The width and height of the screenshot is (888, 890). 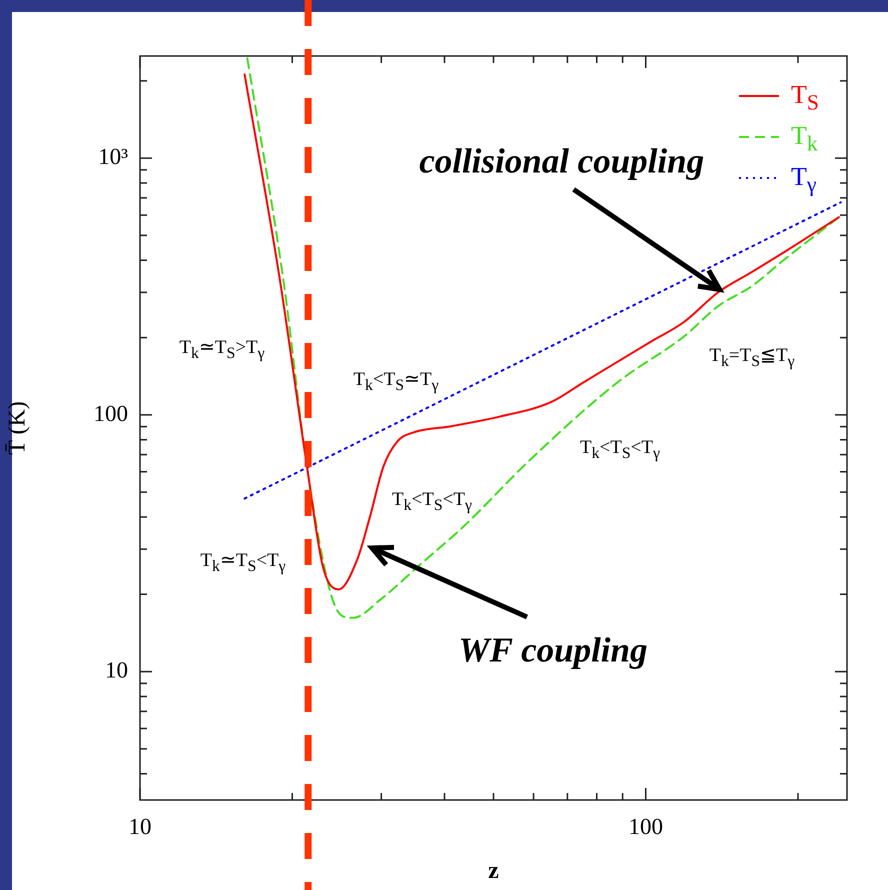 What do you see at coordinates (17, 428) in the screenshot?
I see `y-axis-title: T̄ (K)` at bounding box center [17, 428].